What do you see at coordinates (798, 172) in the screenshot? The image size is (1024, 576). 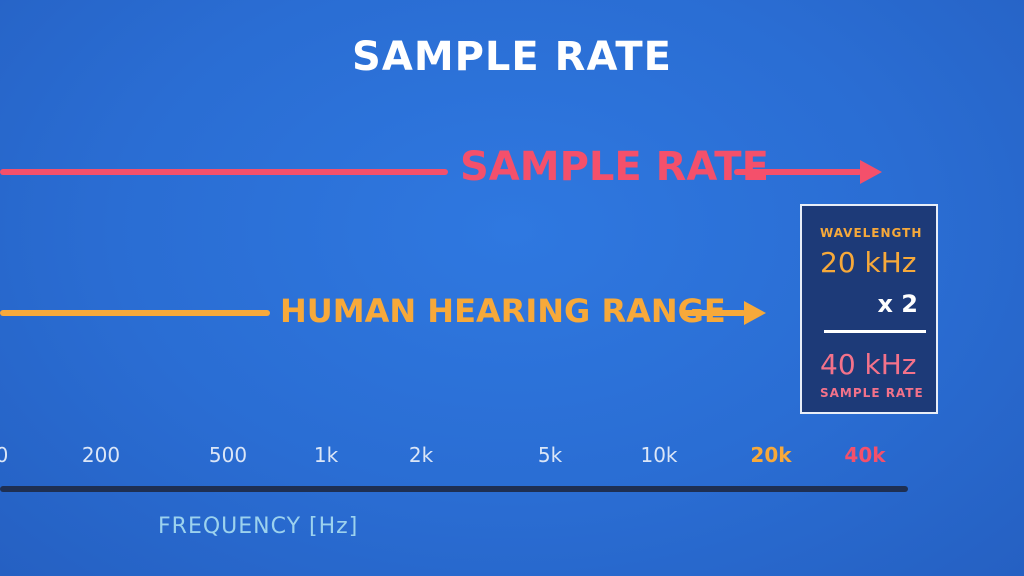 I see `sample-rate-arrow-line-right` at bounding box center [798, 172].